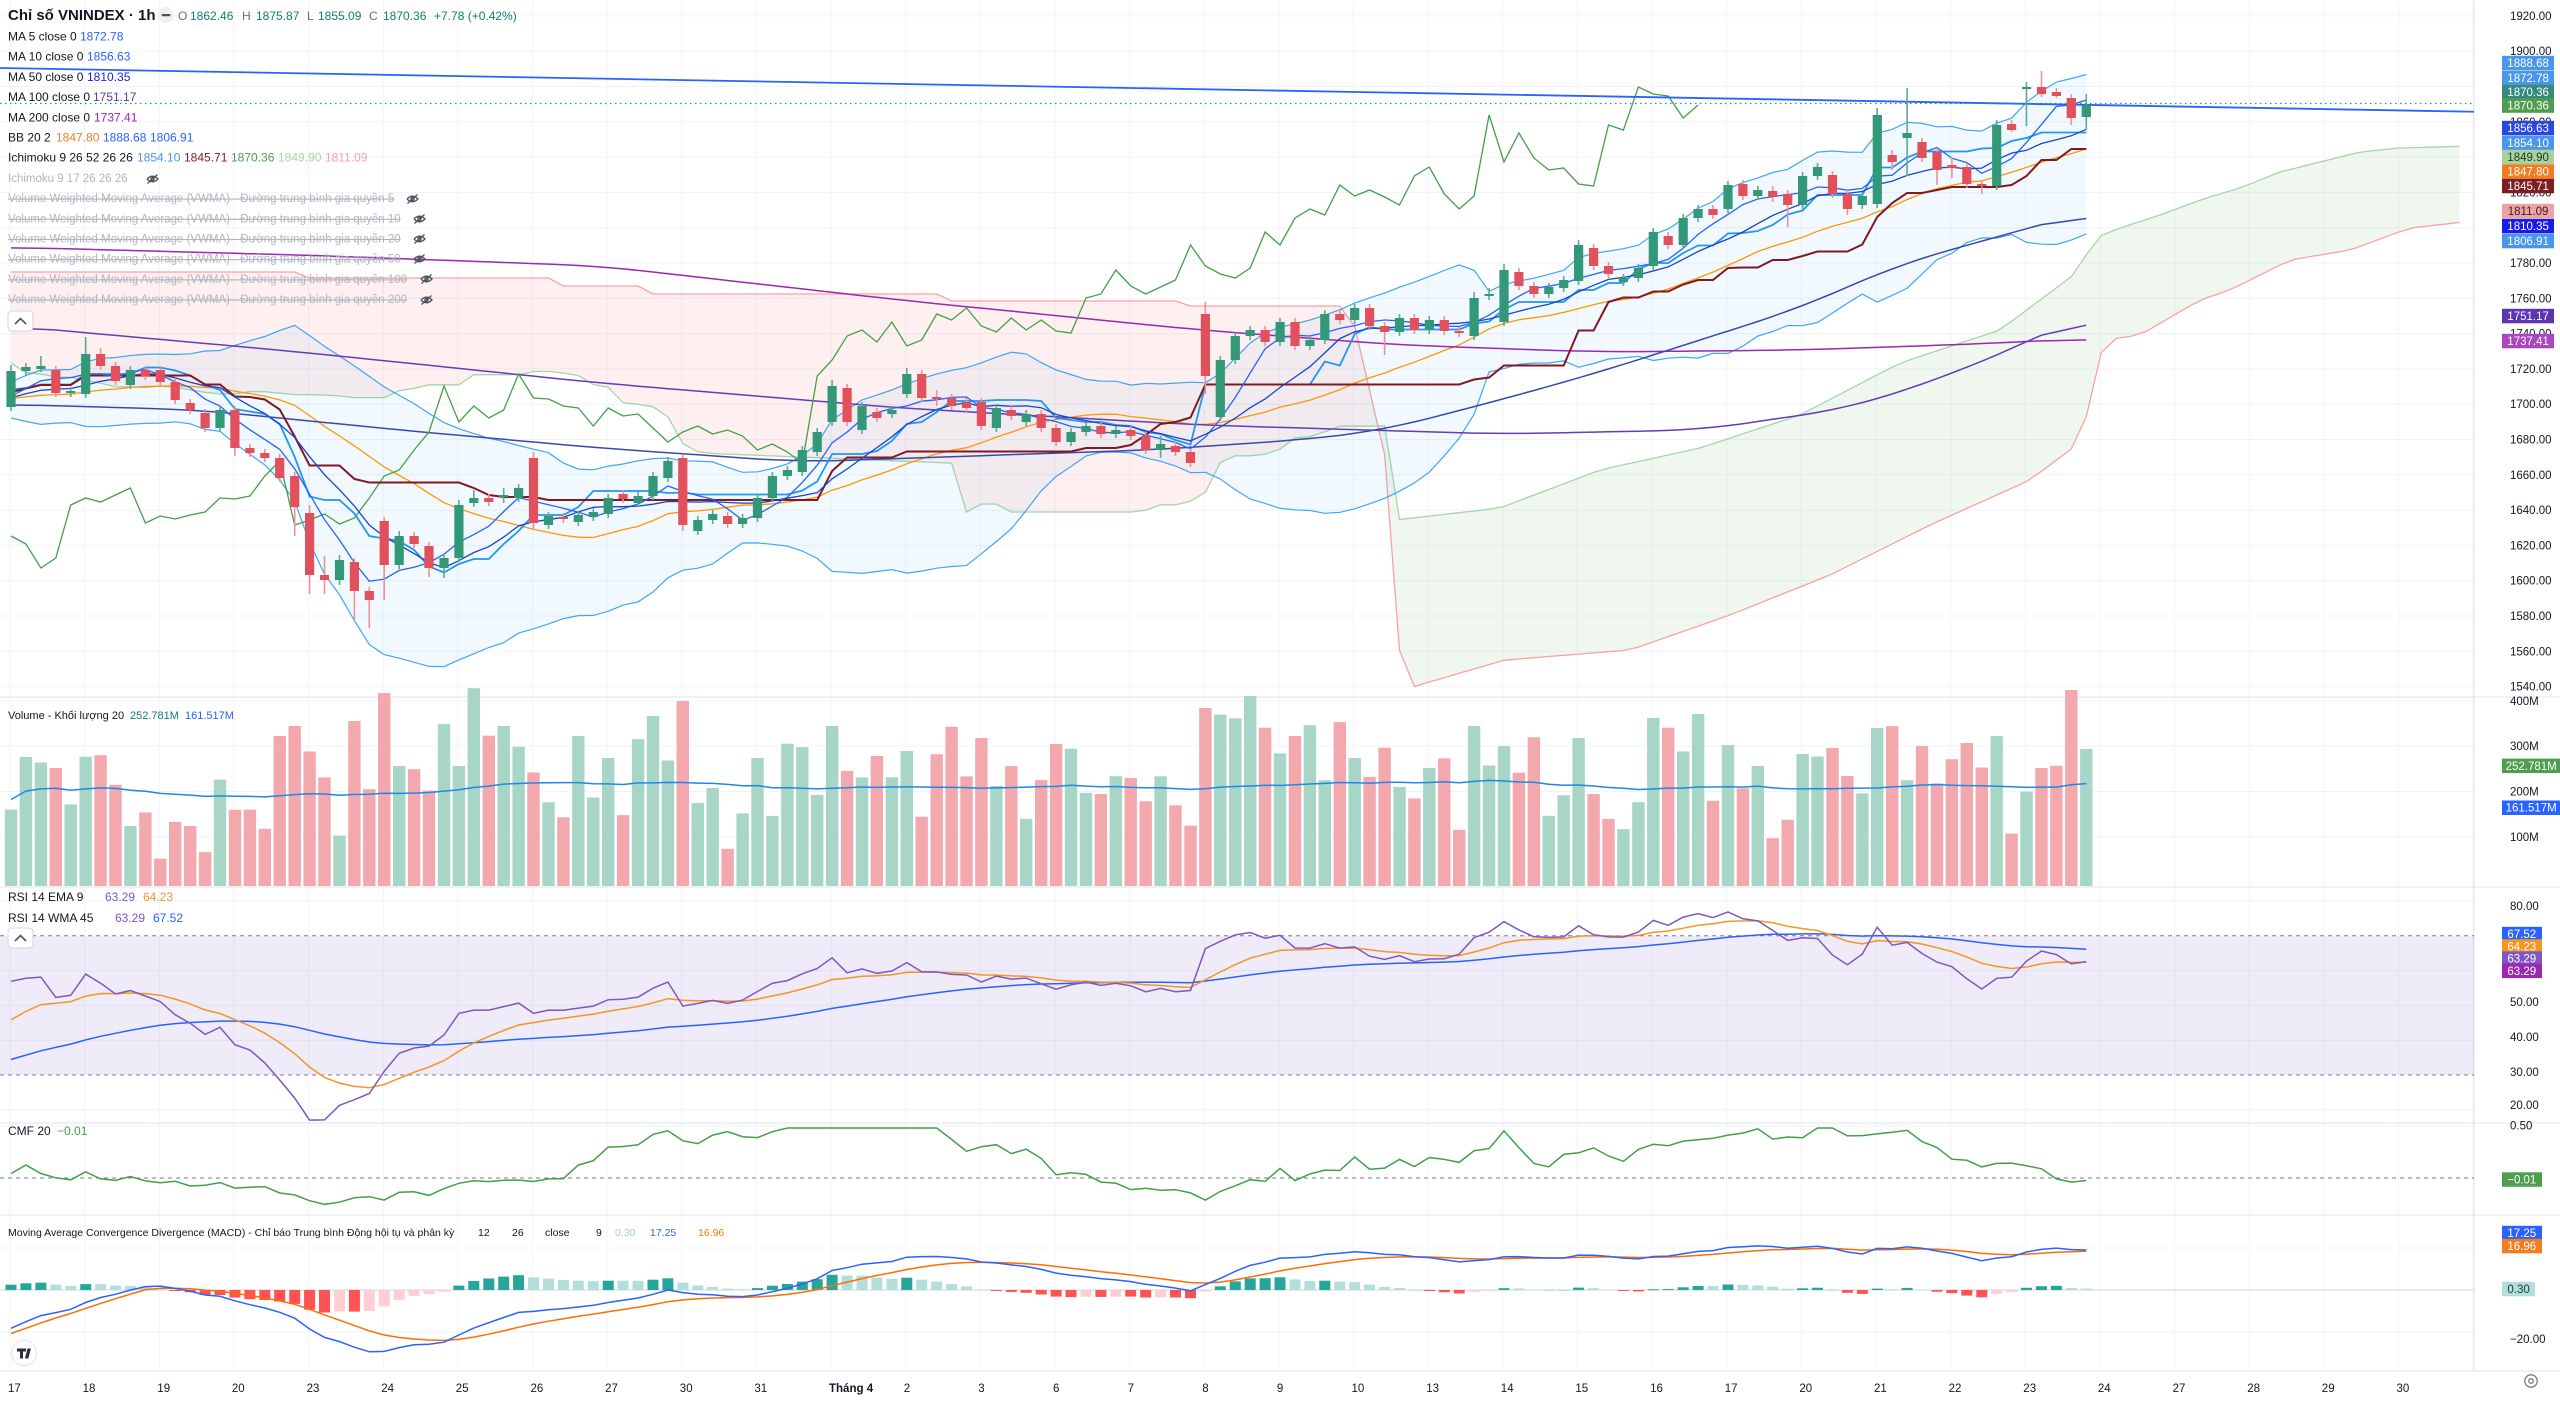  Describe the element at coordinates (49, 97) in the screenshot. I see `svg-text: MA 100 close 0` at that location.